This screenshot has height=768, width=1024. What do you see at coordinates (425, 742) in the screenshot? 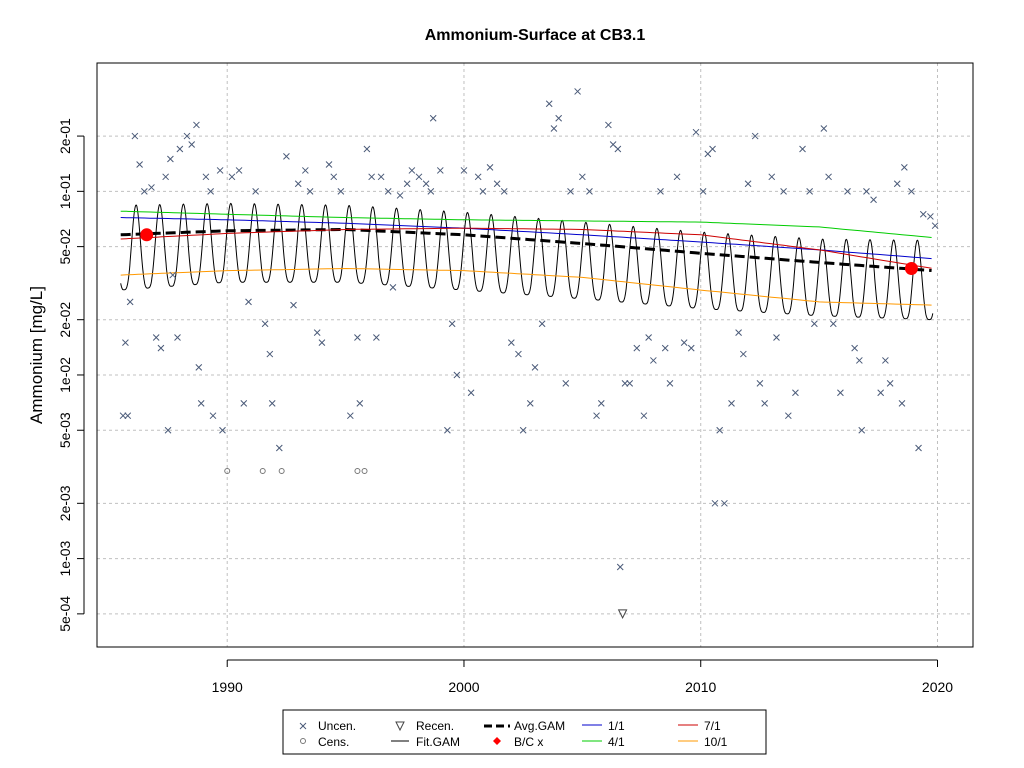
I see `legend-entry-fit-gam: Fit.GAM` at bounding box center [425, 742].